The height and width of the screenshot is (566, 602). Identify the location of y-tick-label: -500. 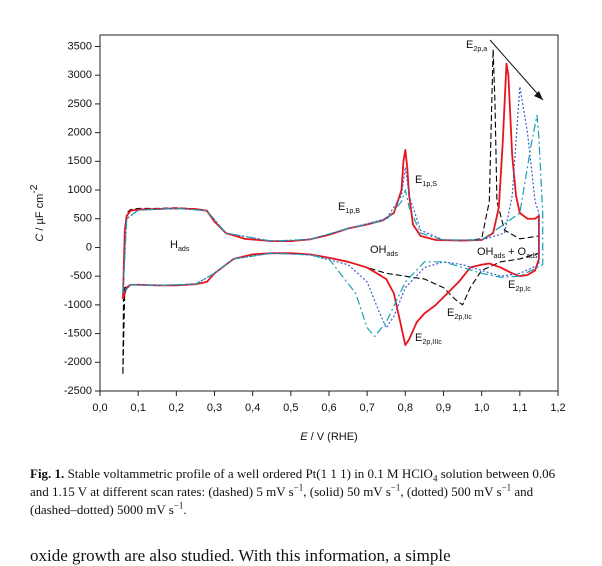
(81, 276).